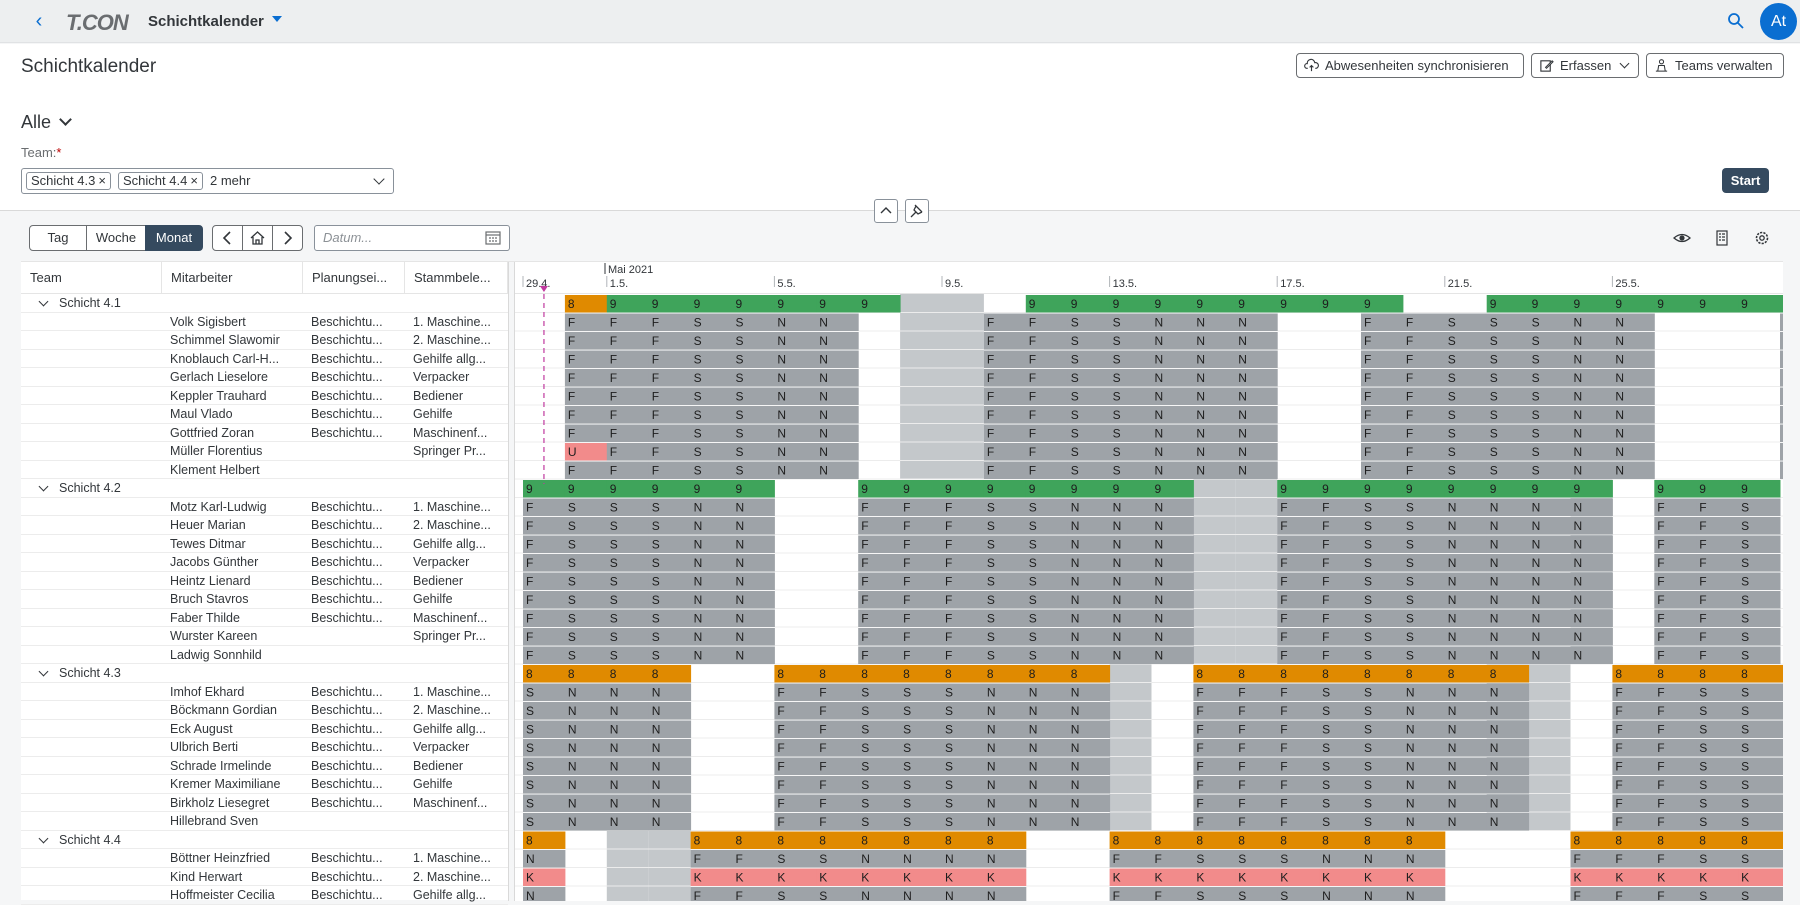 The image size is (1800, 905). What do you see at coordinates (1736, 21) in the screenshot?
I see `search-icon` at bounding box center [1736, 21].